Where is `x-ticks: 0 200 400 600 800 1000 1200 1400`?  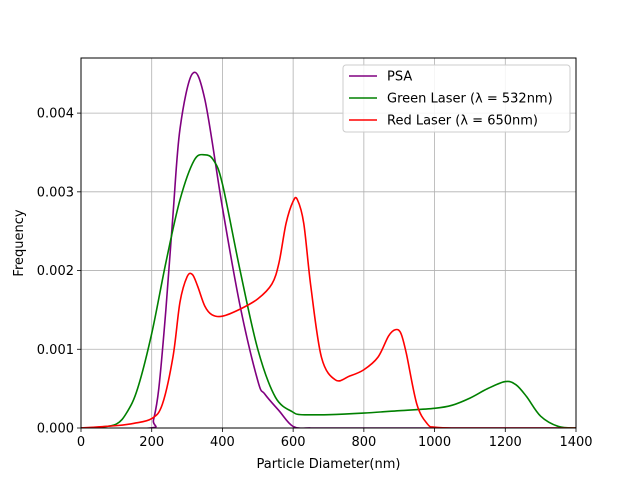
x-ticks: 0 200 400 600 800 1000 1200 1400 is located at coordinates (335, 439).